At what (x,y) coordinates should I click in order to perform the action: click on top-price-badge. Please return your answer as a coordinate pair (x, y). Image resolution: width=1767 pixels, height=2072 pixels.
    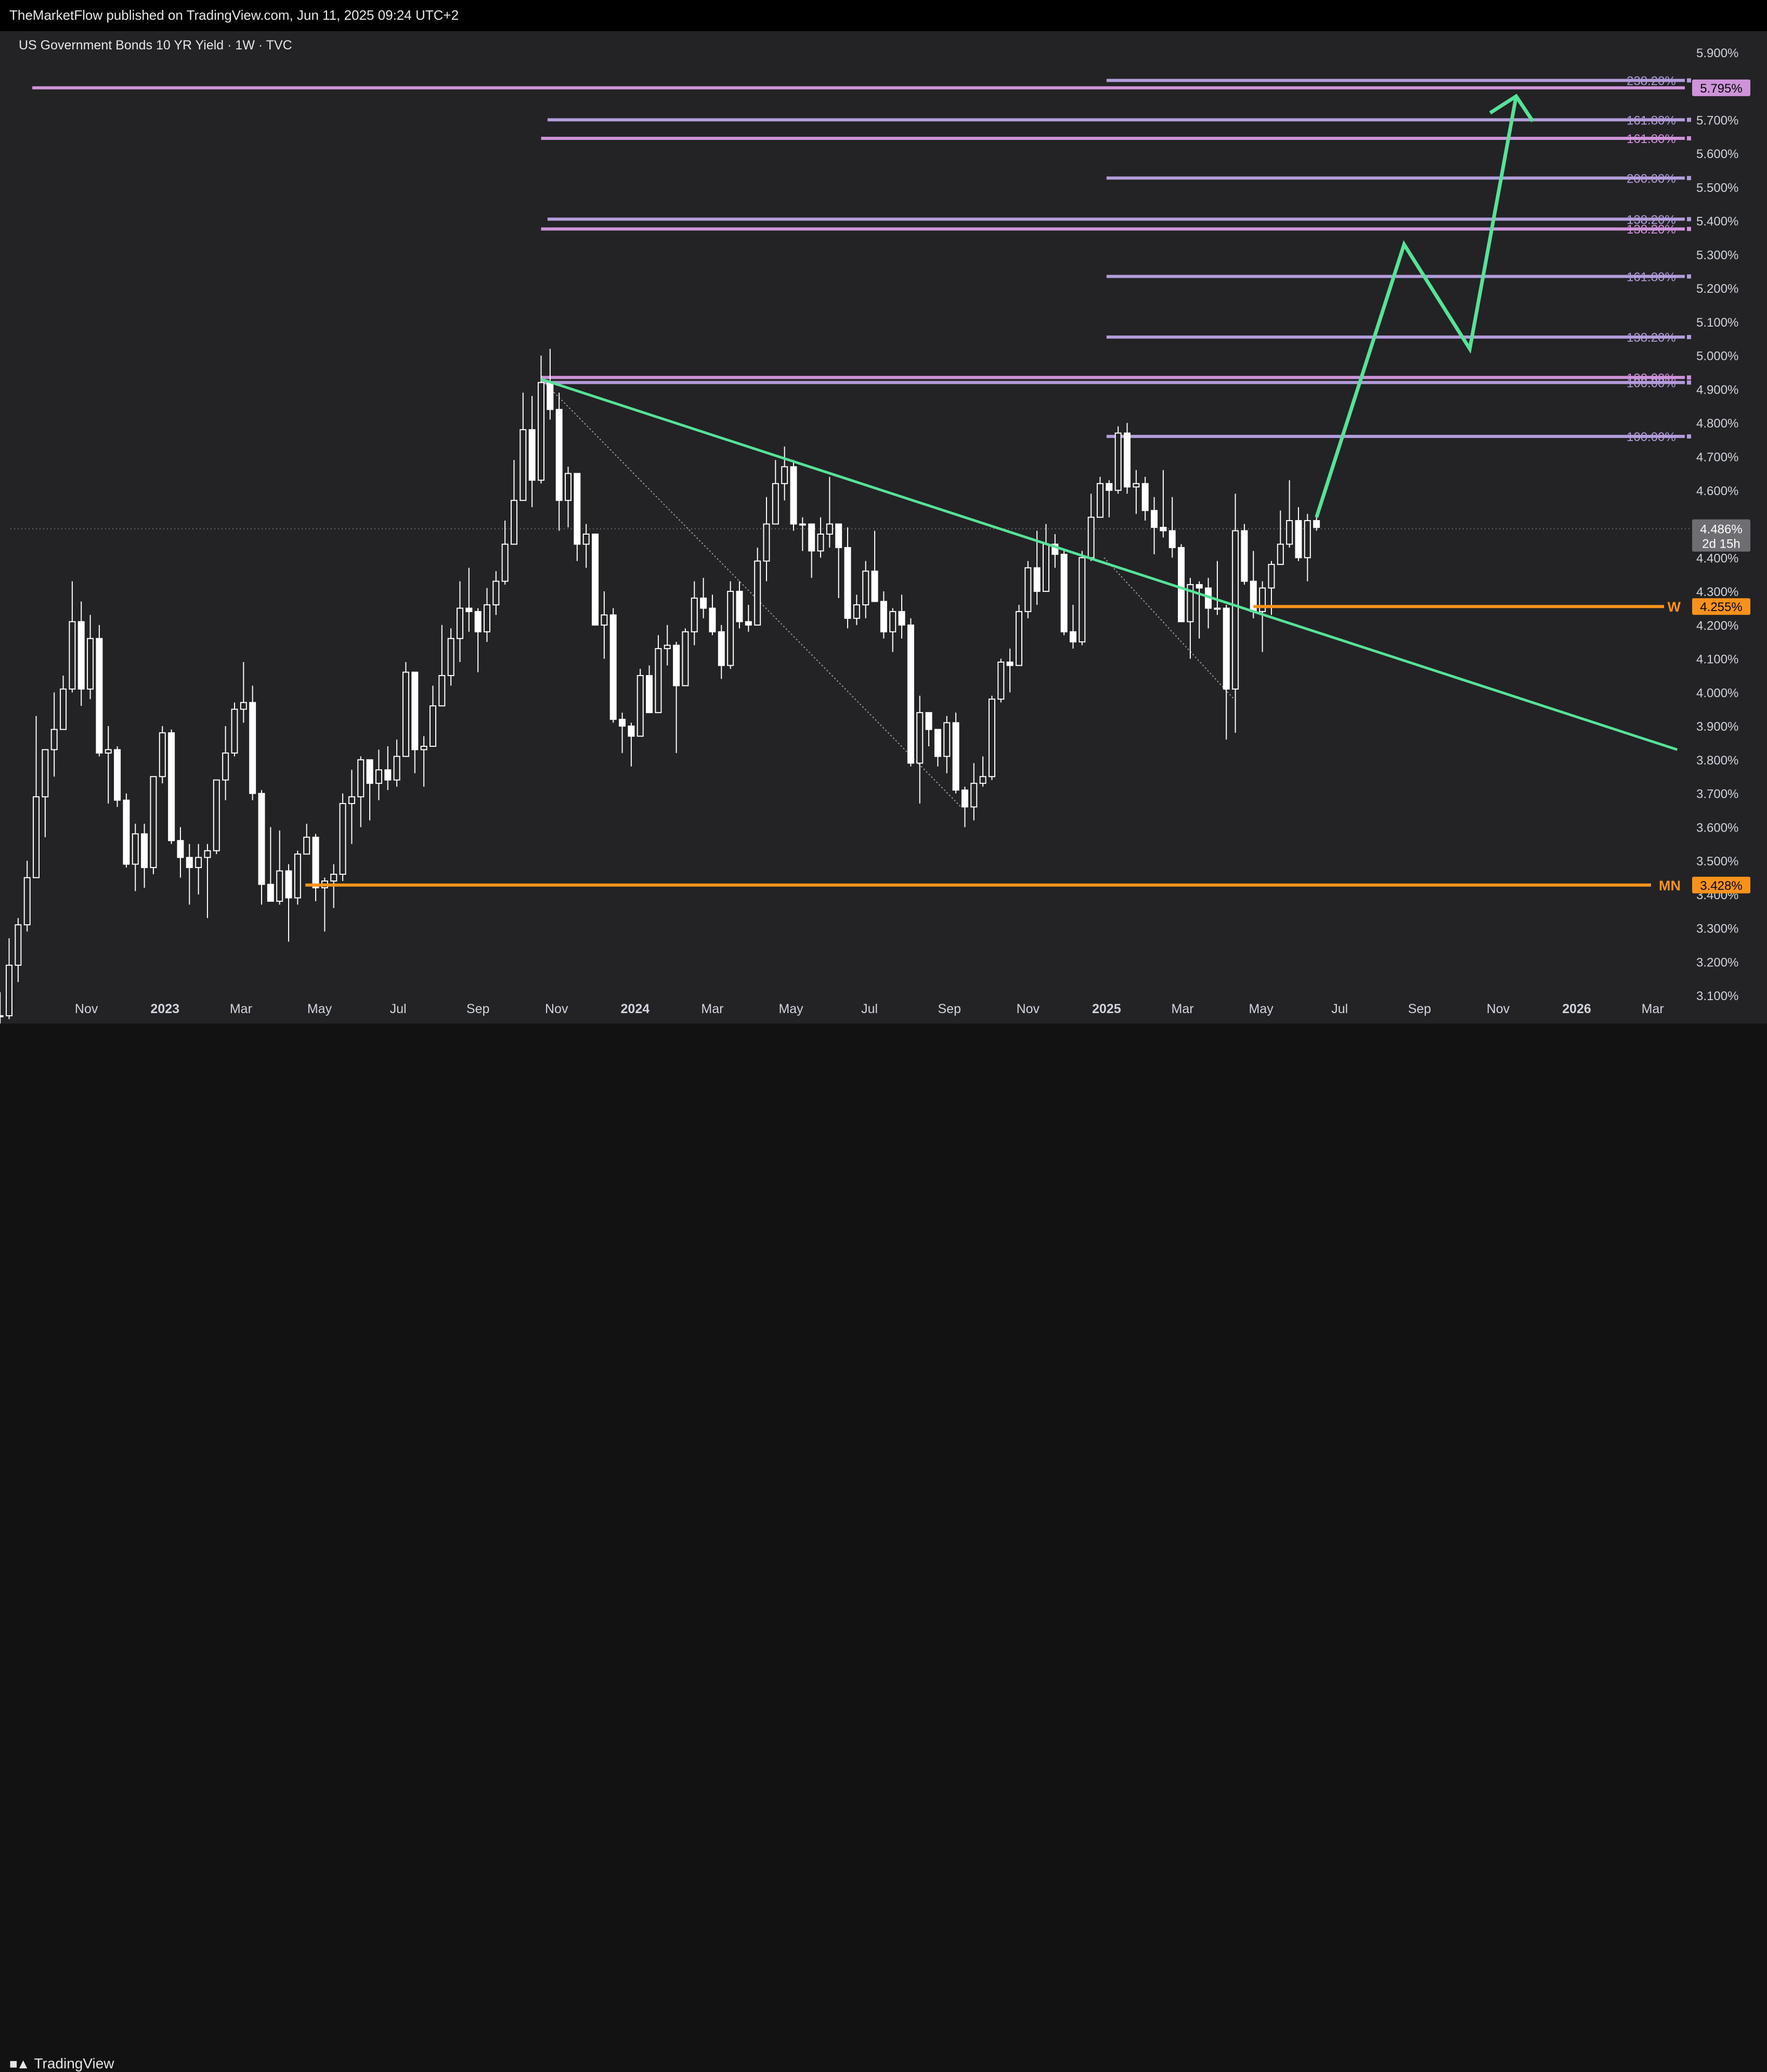
    Looking at the image, I should click on (1721, 87).